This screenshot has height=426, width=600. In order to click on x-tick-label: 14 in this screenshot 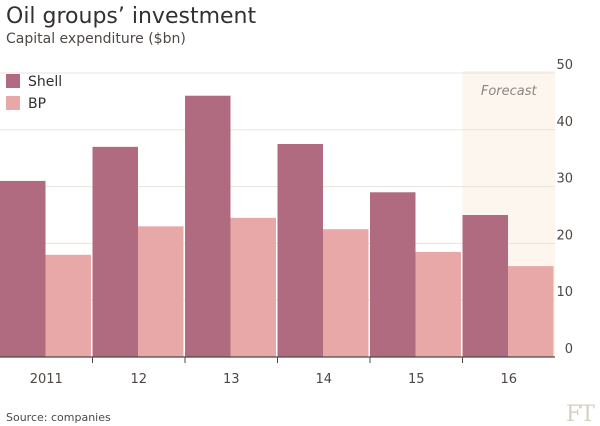, I will do `click(323, 379)`.